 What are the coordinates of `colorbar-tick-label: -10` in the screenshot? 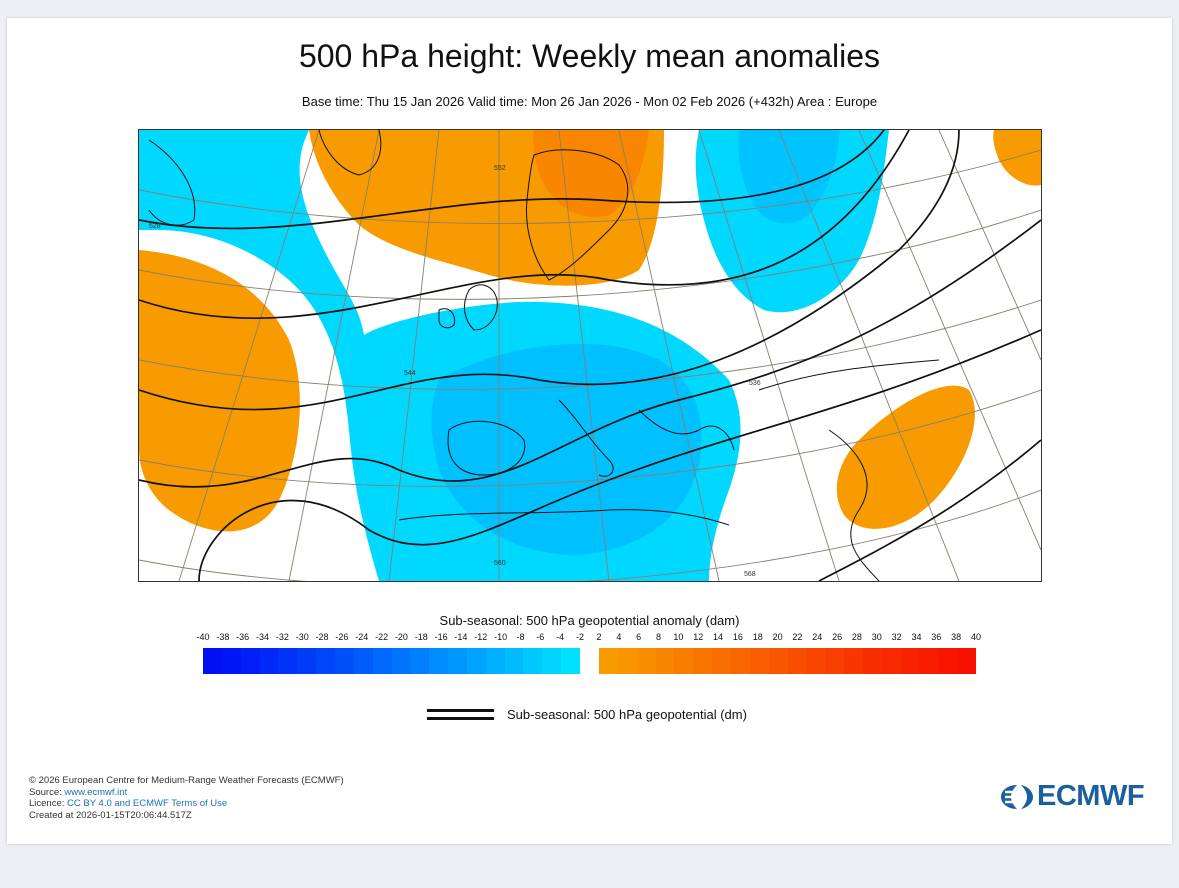 It's located at (501, 637).